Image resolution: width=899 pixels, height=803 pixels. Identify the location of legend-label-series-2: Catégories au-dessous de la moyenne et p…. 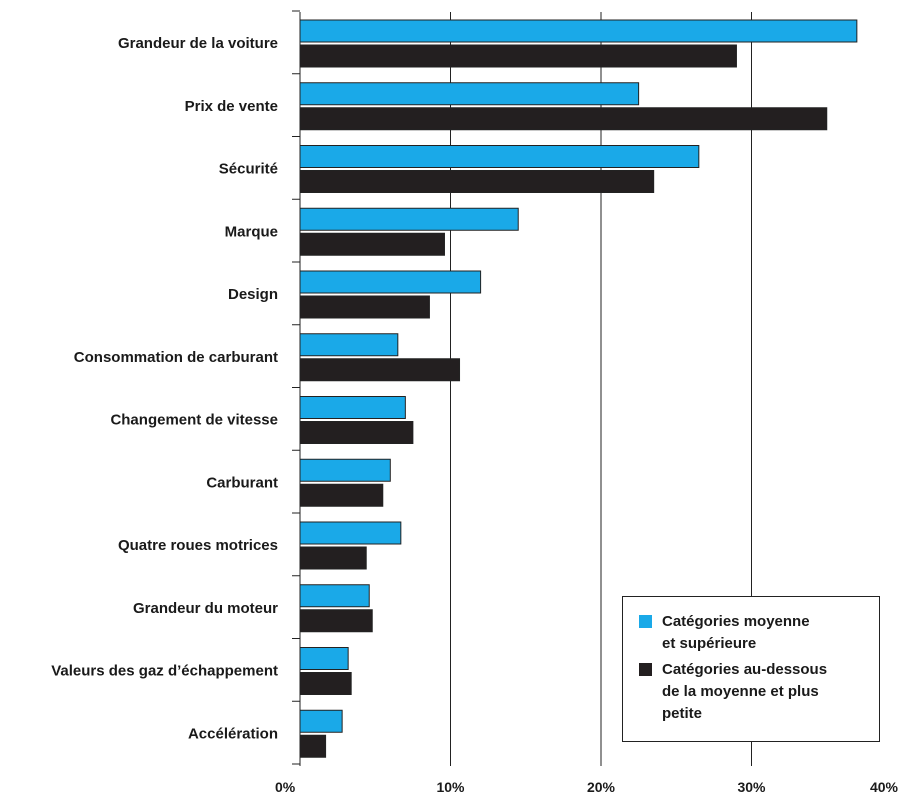
(745, 691).